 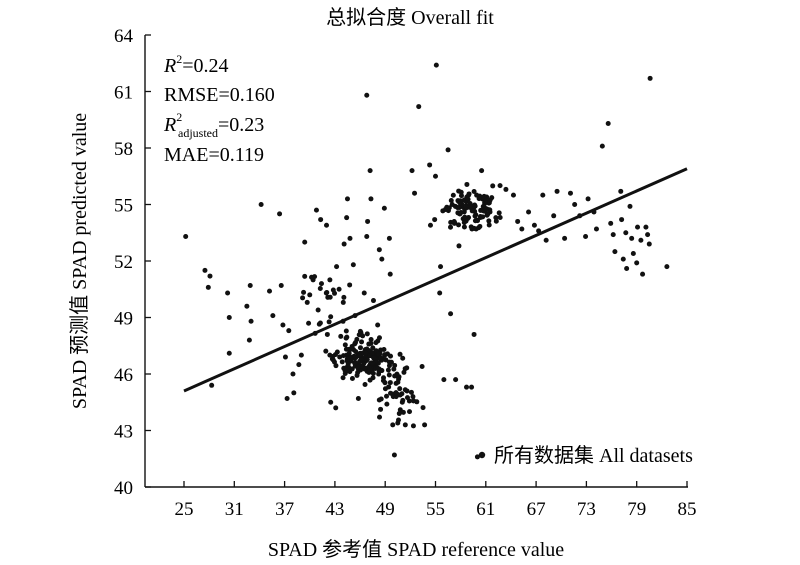 I want to click on r-squared-adjusted-stat: R2 adjusted=0.23, so click(x=213, y=125).